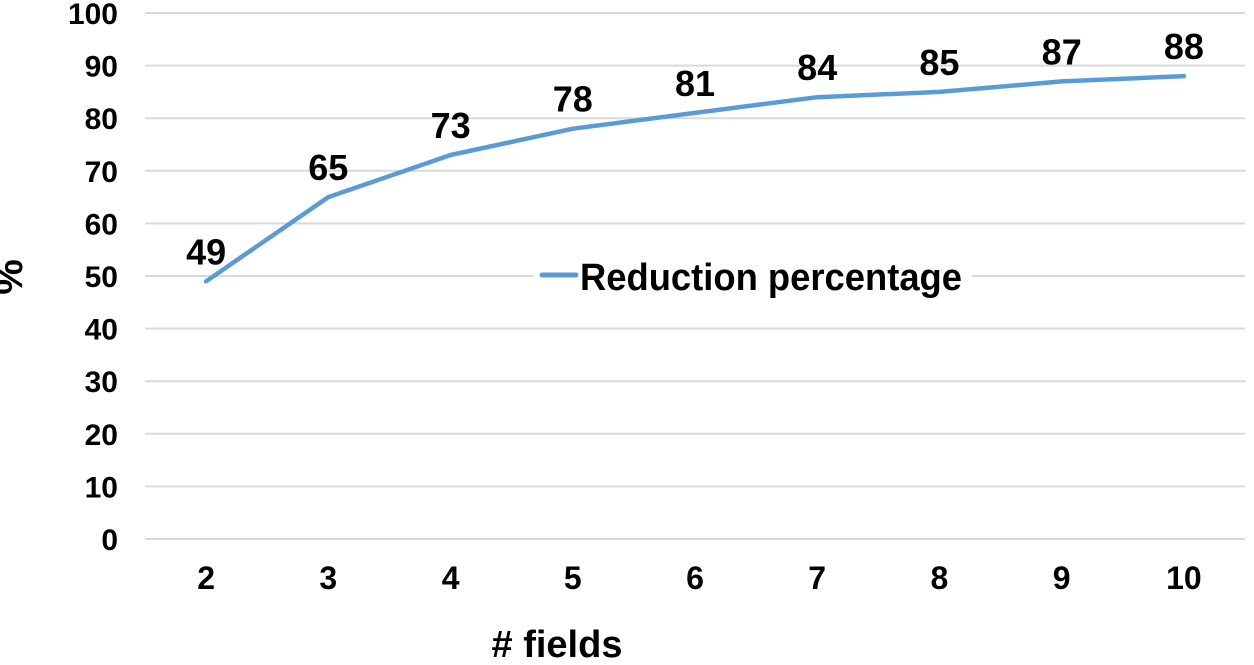  I want to click on y-tick-label: 20, so click(101, 435).